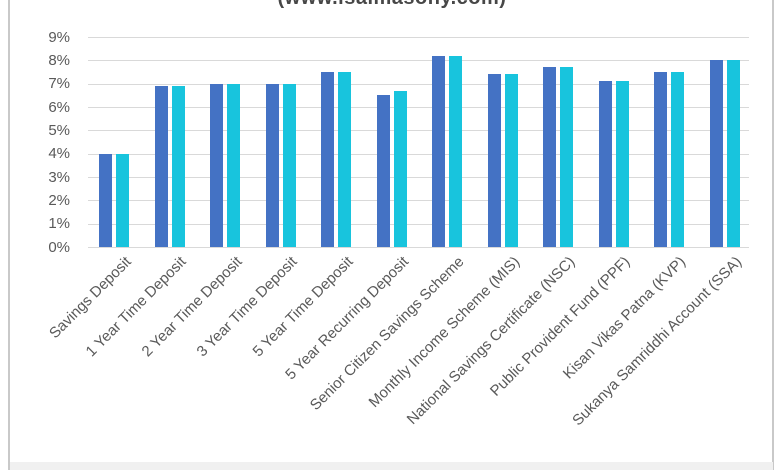 This screenshot has height=470, width=780. What do you see at coordinates (59, 84) in the screenshot?
I see `y-axis-tick-label: 7%` at bounding box center [59, 84].